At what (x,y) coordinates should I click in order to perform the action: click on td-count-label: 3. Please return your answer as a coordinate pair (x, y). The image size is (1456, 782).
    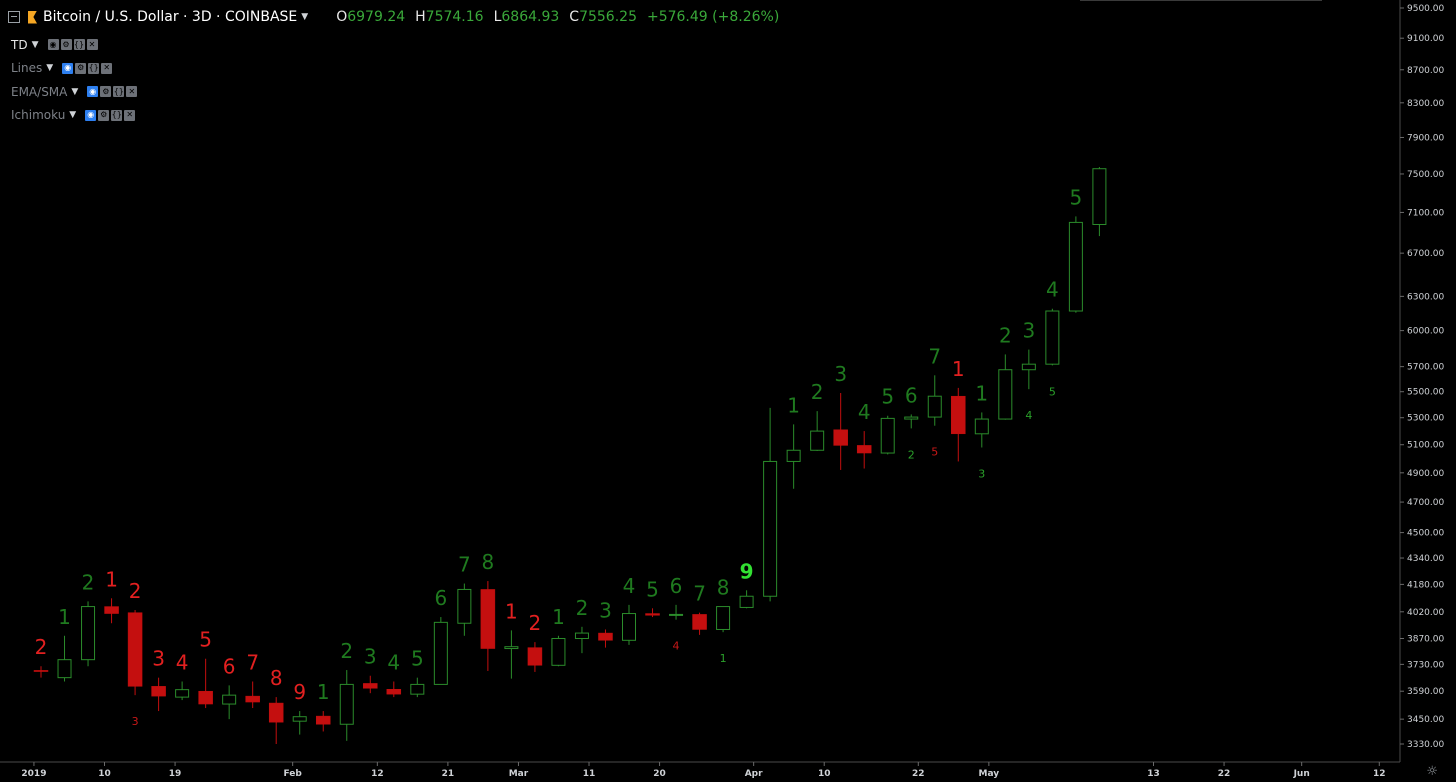
    Looking at the image, I should click on (370, 657).